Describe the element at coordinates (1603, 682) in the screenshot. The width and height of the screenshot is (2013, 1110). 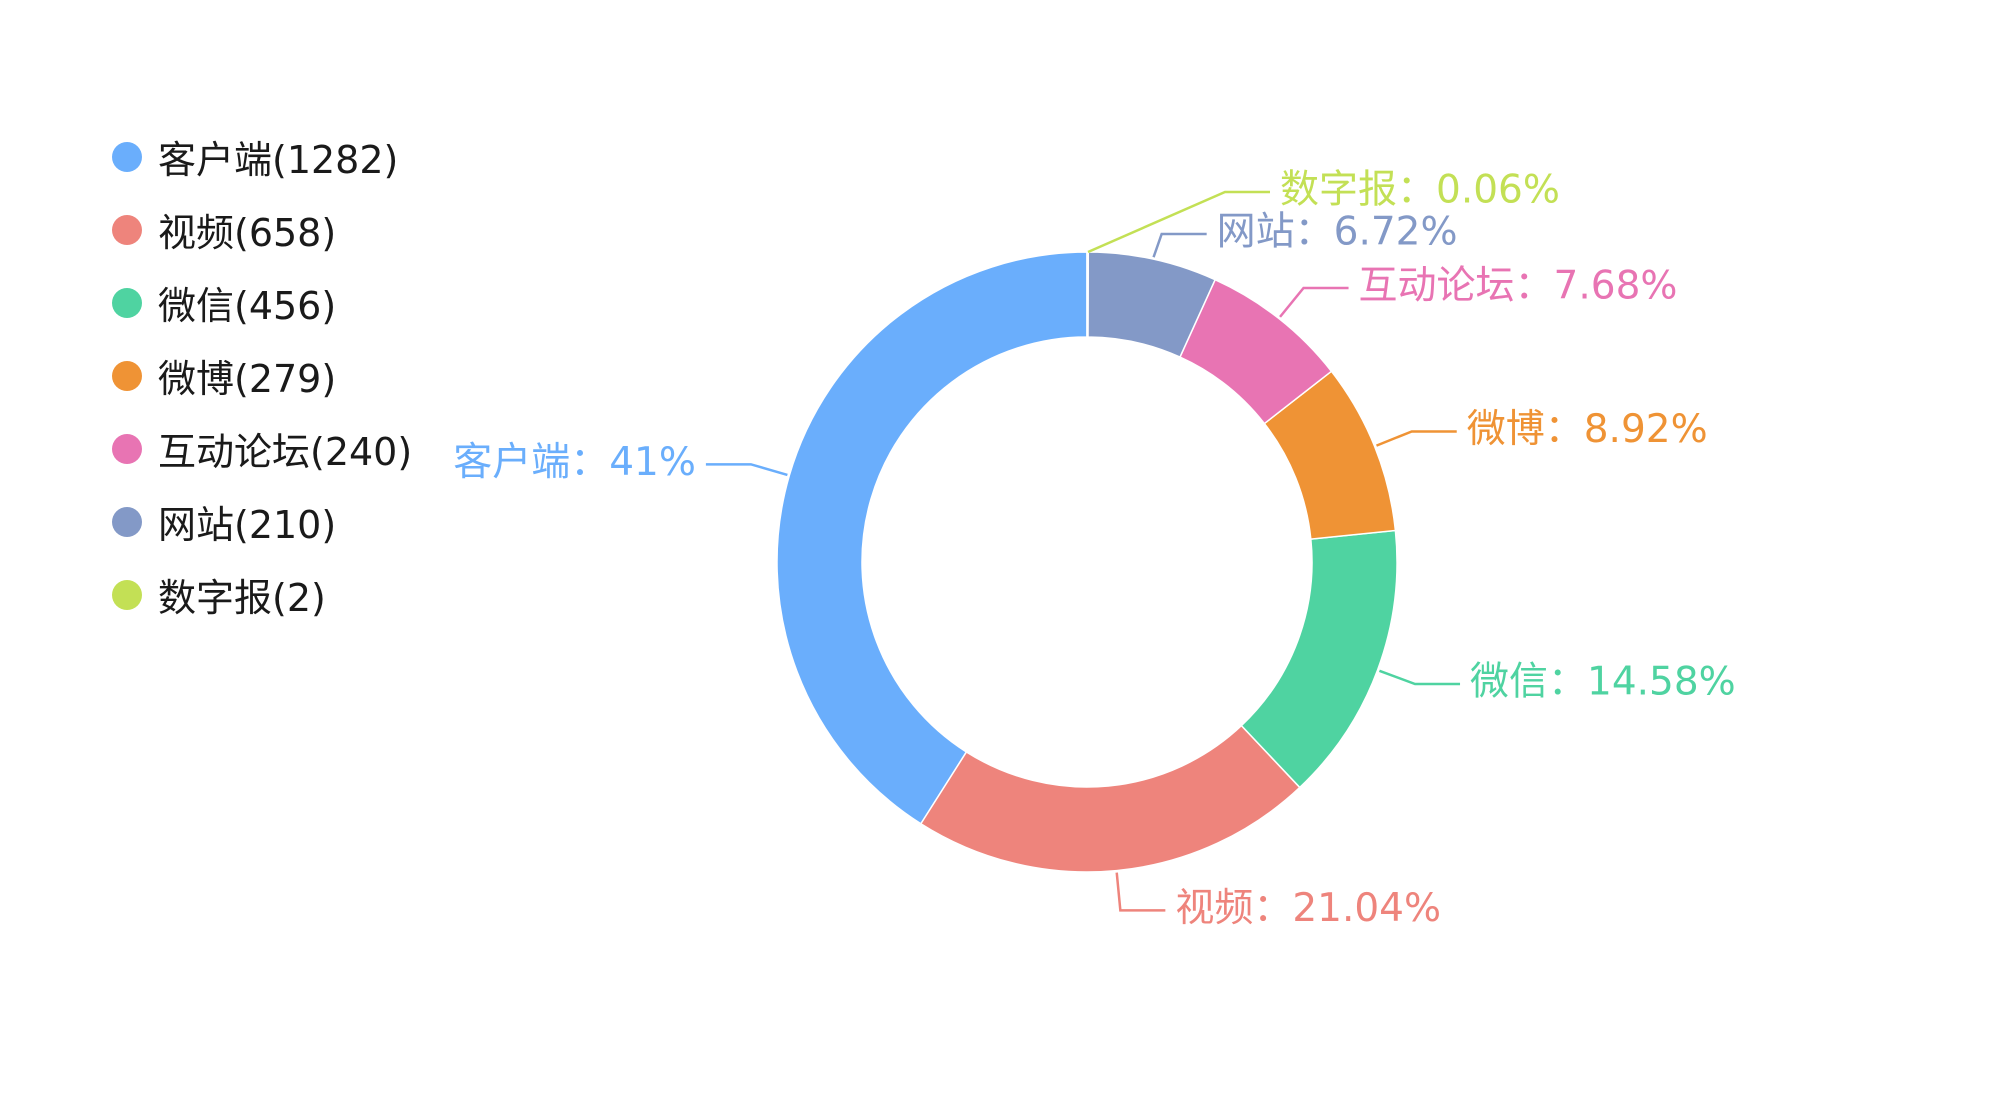
I see `slice-value-label: 微信：14.58%` at that location.